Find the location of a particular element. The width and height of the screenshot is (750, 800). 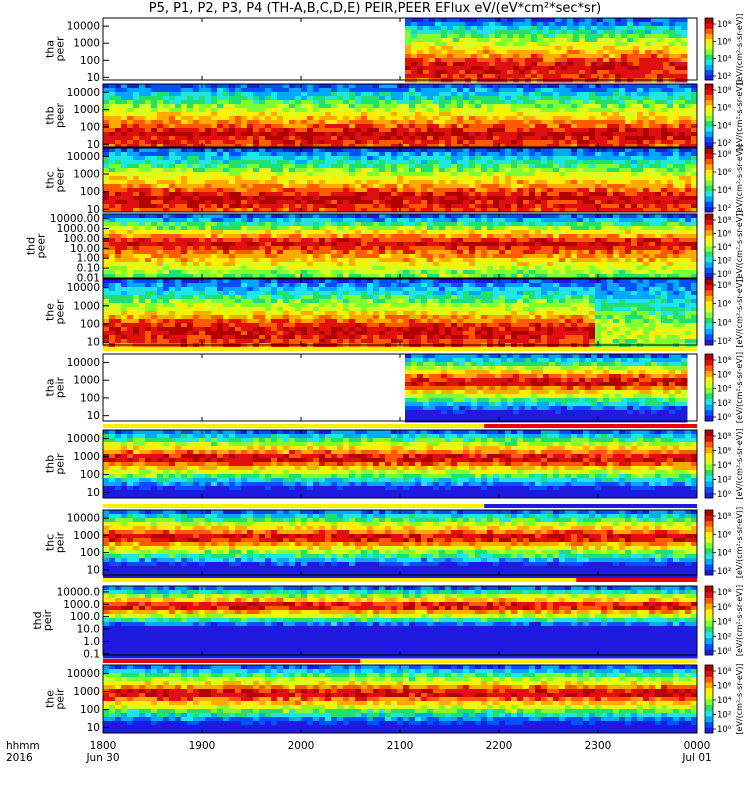

y-tick-label: 1000.00 is located at coordinates (78, 229).